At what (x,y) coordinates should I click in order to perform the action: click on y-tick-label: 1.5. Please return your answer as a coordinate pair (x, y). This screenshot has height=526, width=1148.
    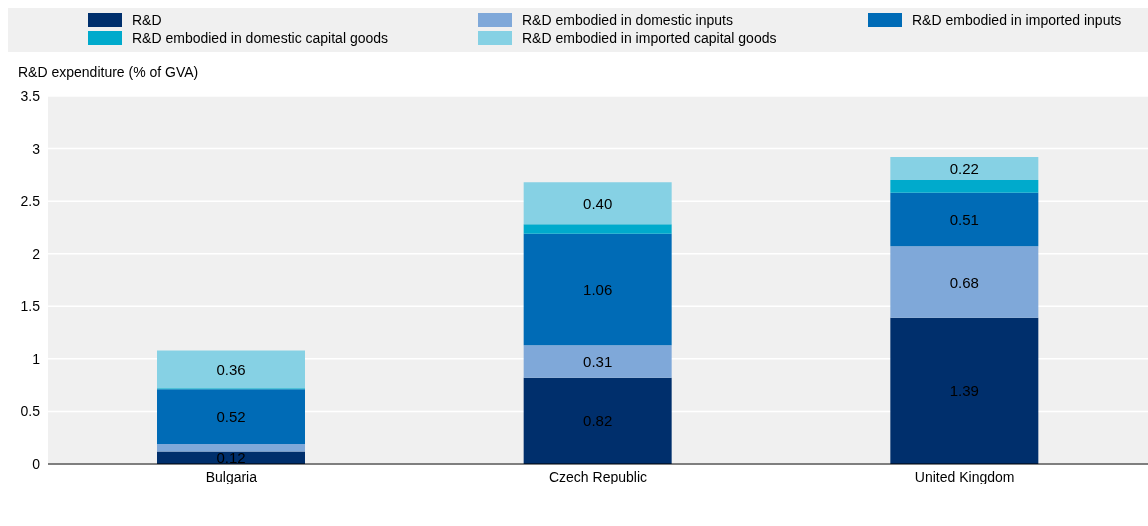
    Looking at the image, I should click on (30, 306).